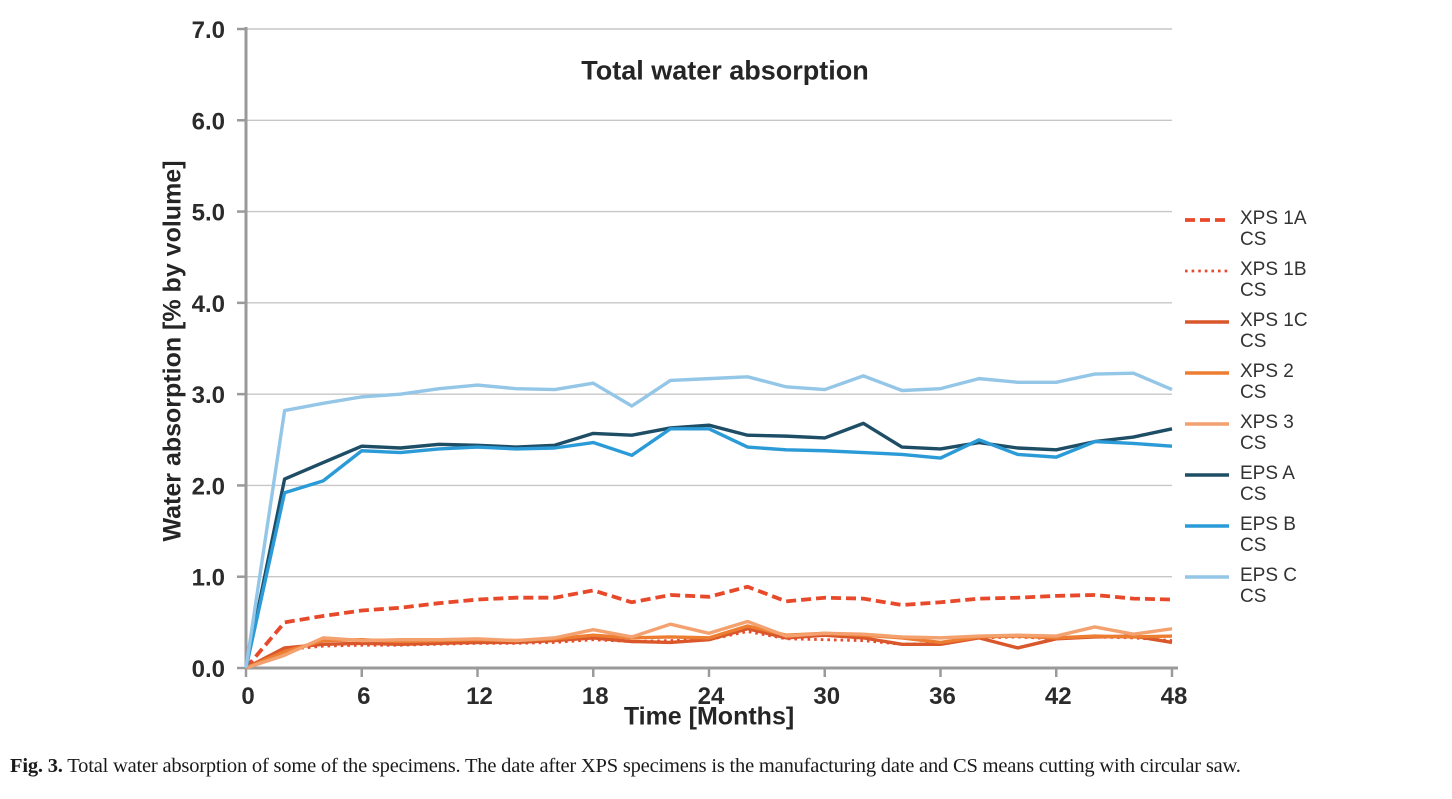  I want to click on y-tick-label-1.0: 1.0, so click(208, 578).